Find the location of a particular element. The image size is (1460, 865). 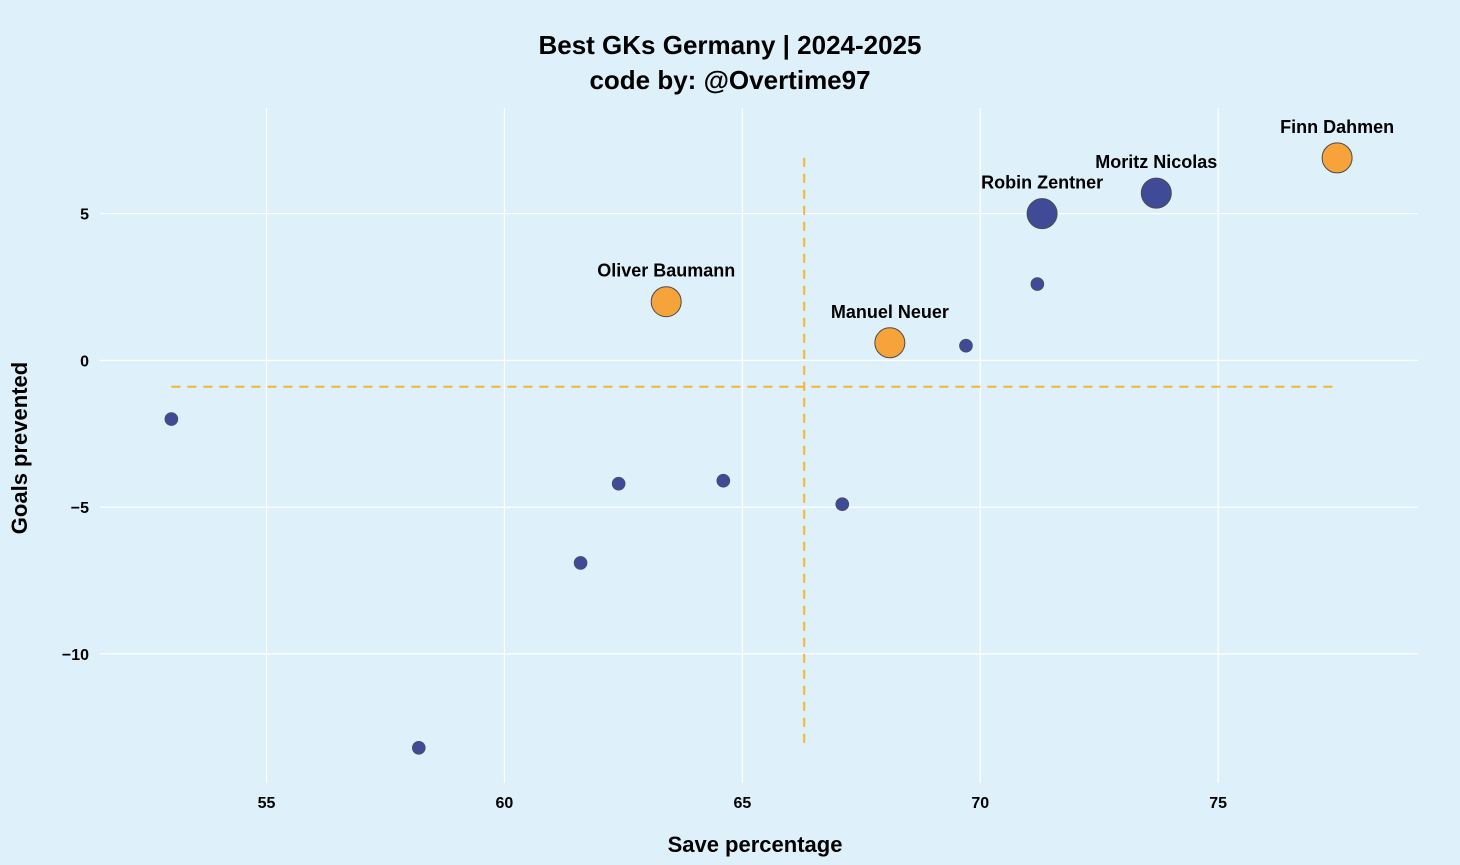

point-label: Oliver Baumann is located at coordinates (666, 271).